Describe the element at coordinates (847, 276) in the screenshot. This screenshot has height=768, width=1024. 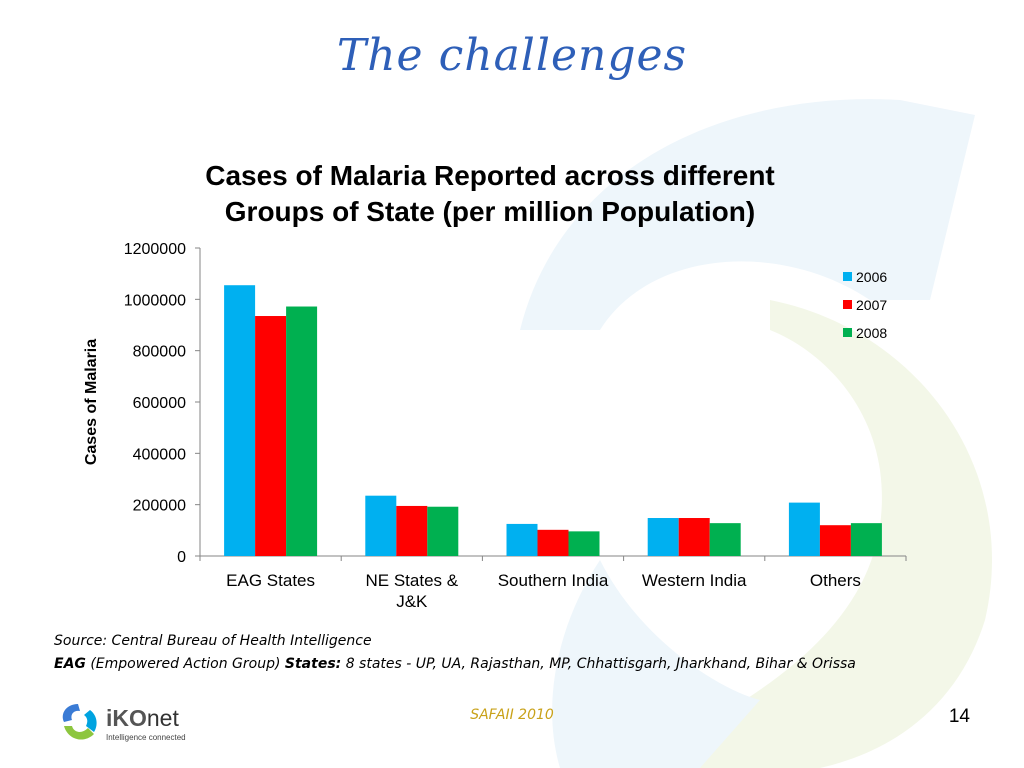
I see `legend-swatch-2006` at that location.